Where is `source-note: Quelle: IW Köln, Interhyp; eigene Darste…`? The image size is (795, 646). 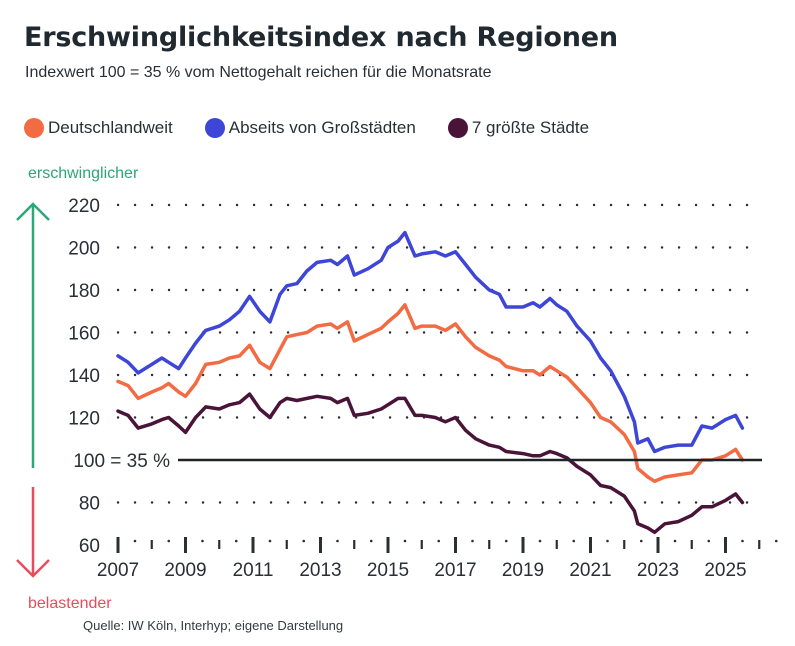
source-note: Quelle: IW Köln, Interhyp; eigene Darste… is located at coordinates (213, 625).